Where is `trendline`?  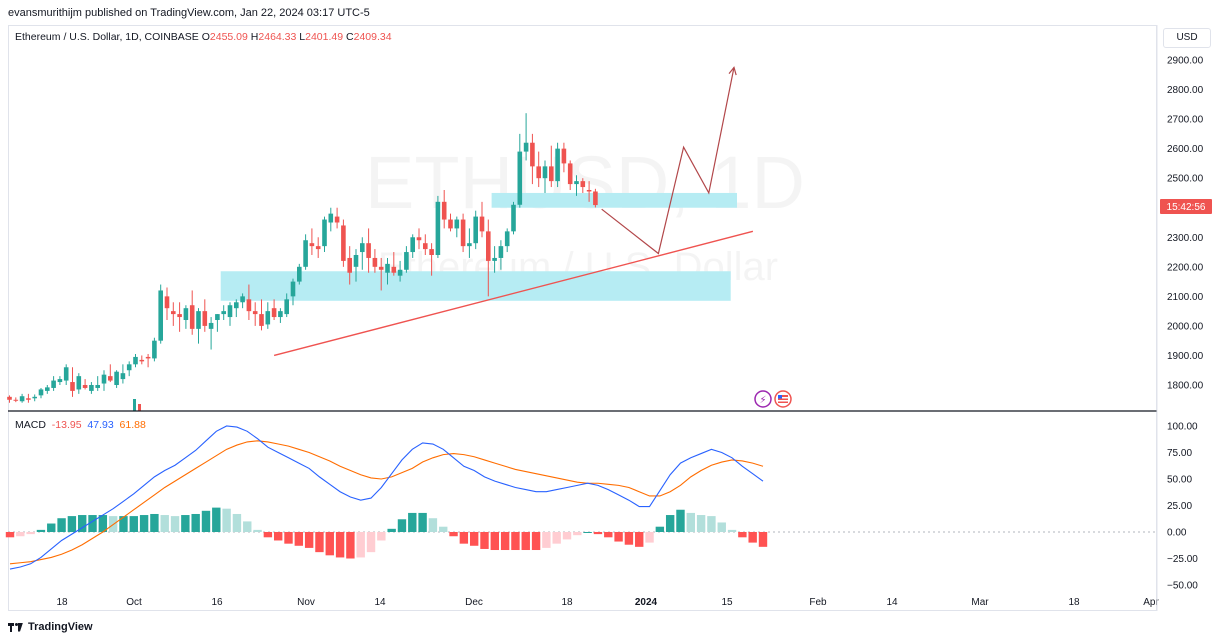 trendline is located at coordinates (513, 293).